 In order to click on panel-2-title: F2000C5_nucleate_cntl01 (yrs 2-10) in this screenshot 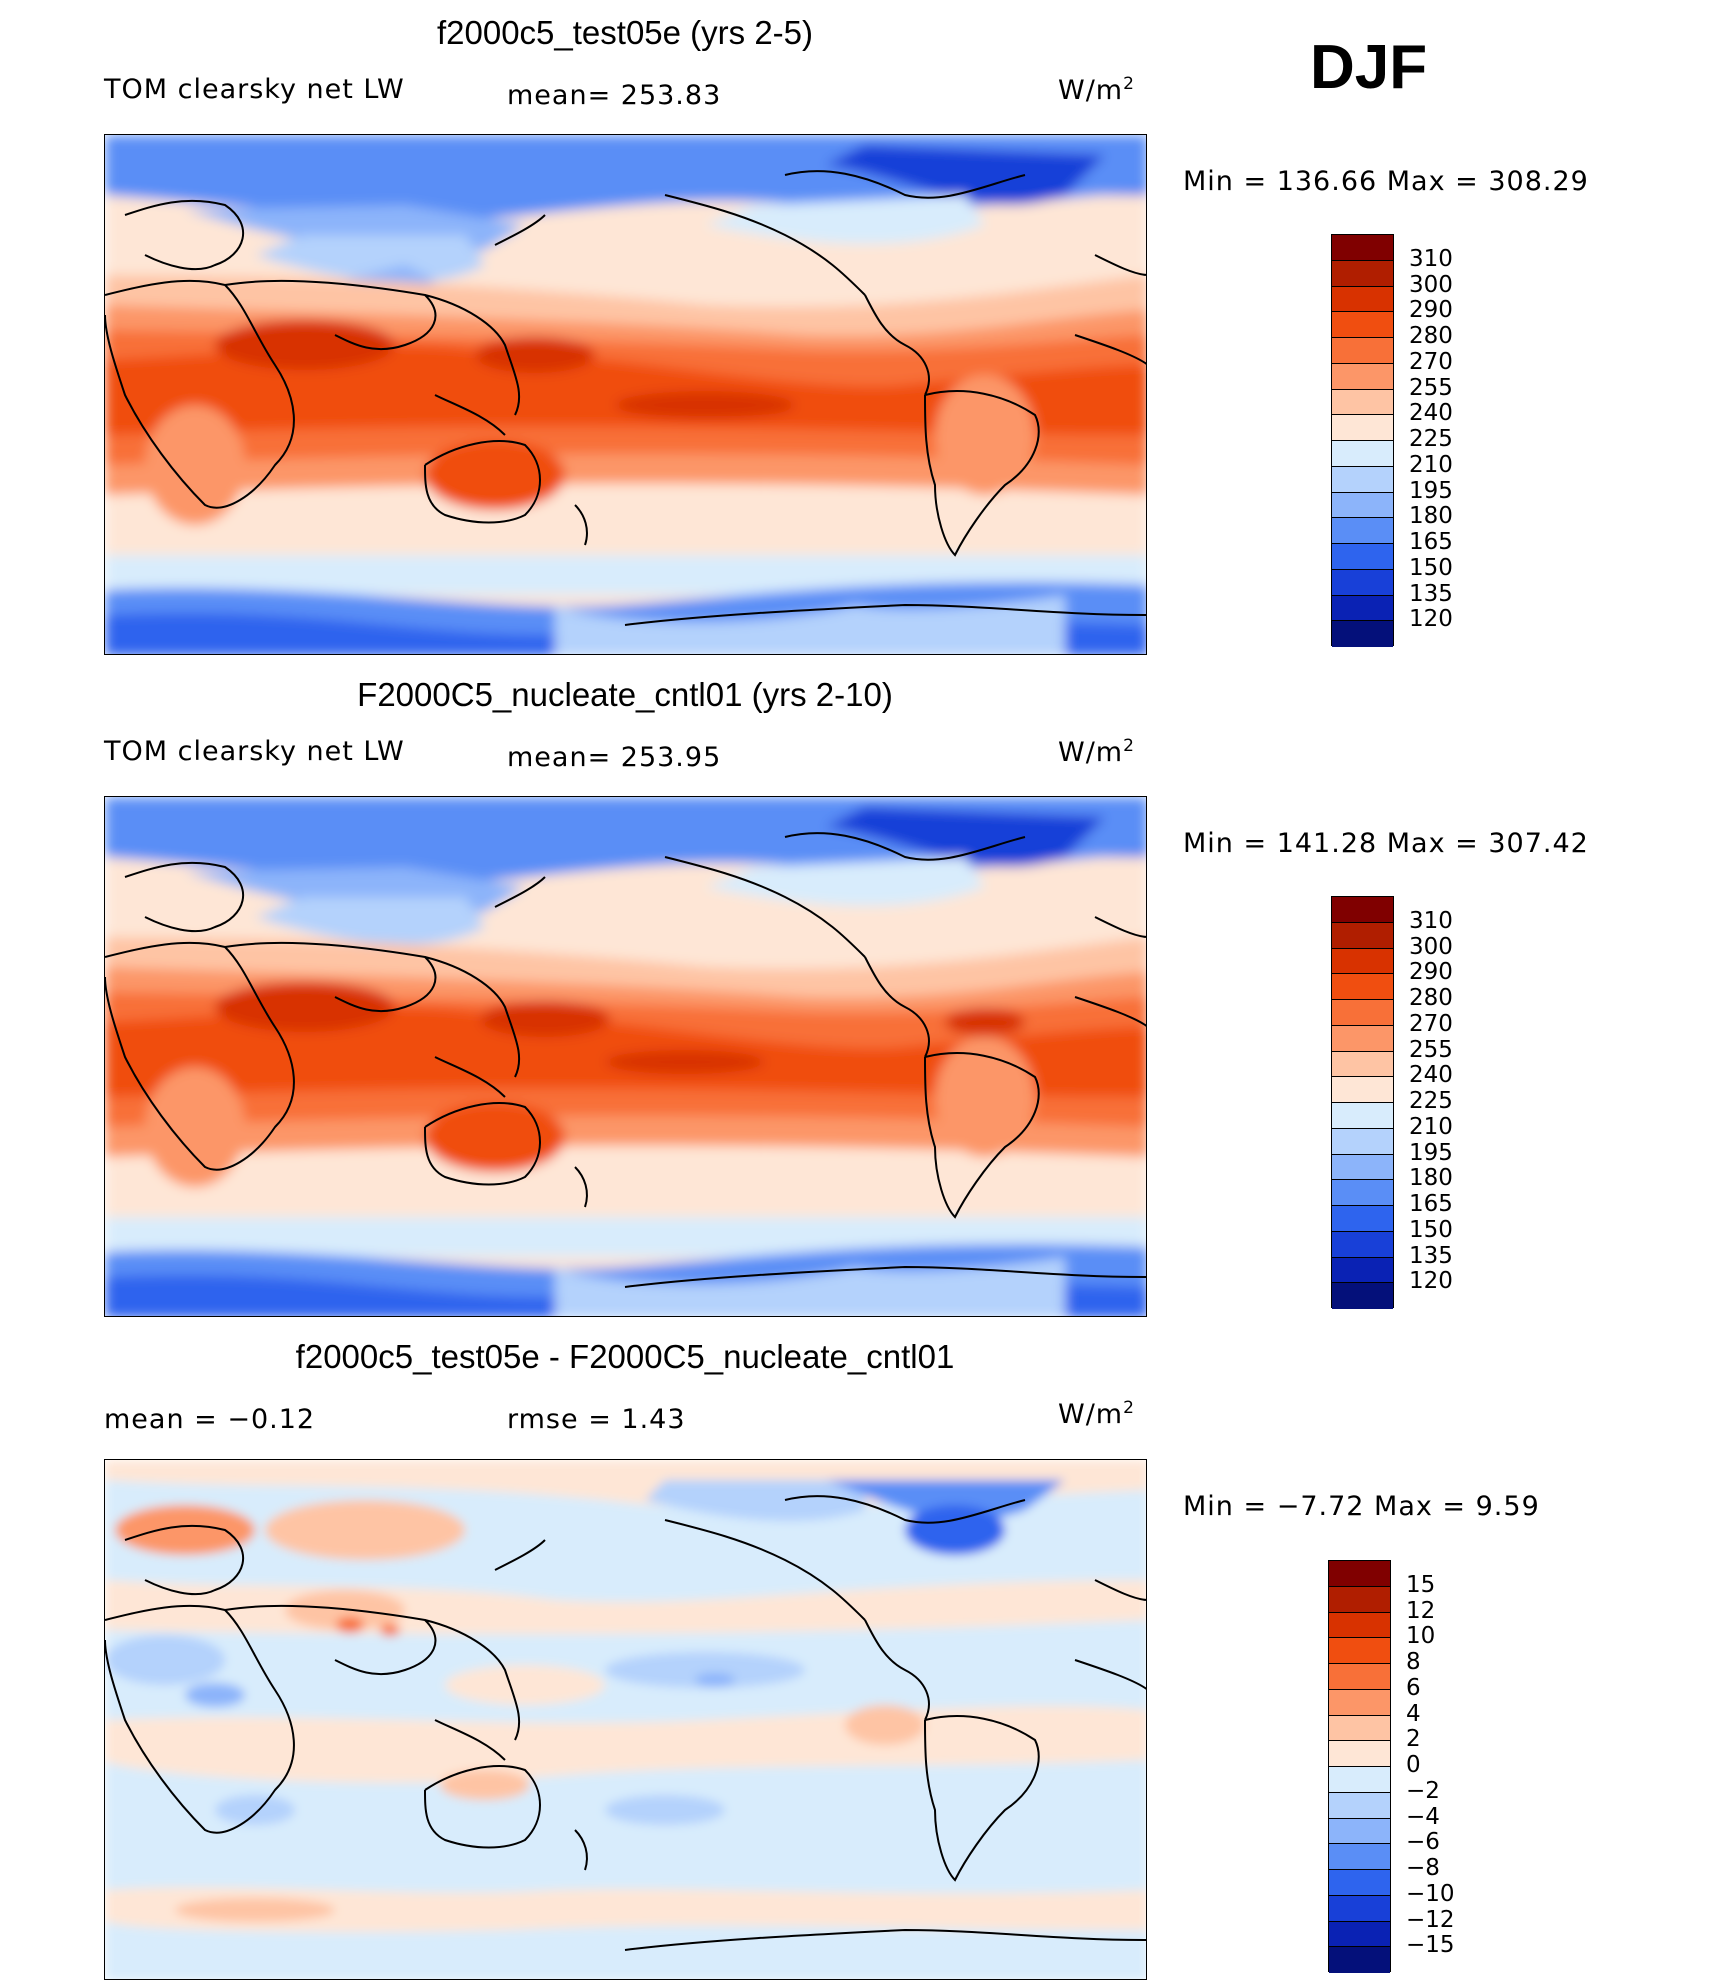, I will do `click(625, 694)`.